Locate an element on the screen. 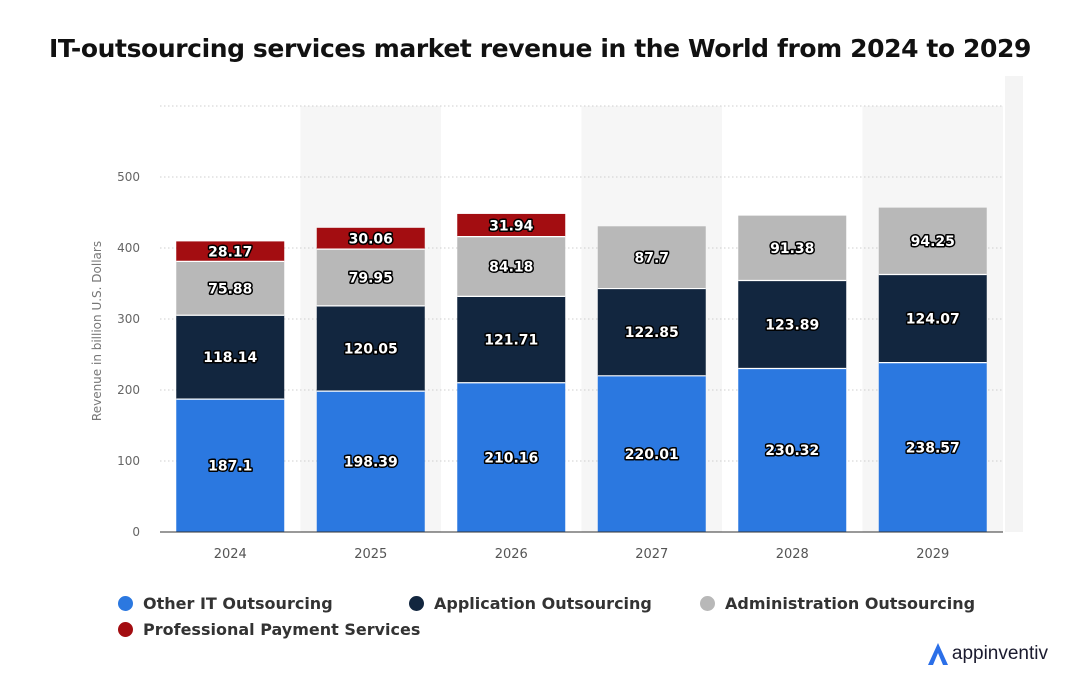 The height and width of the screenshot is (694, 1080). legend-item-payment: Professional Payment Services is located at coordinates (269, 629).